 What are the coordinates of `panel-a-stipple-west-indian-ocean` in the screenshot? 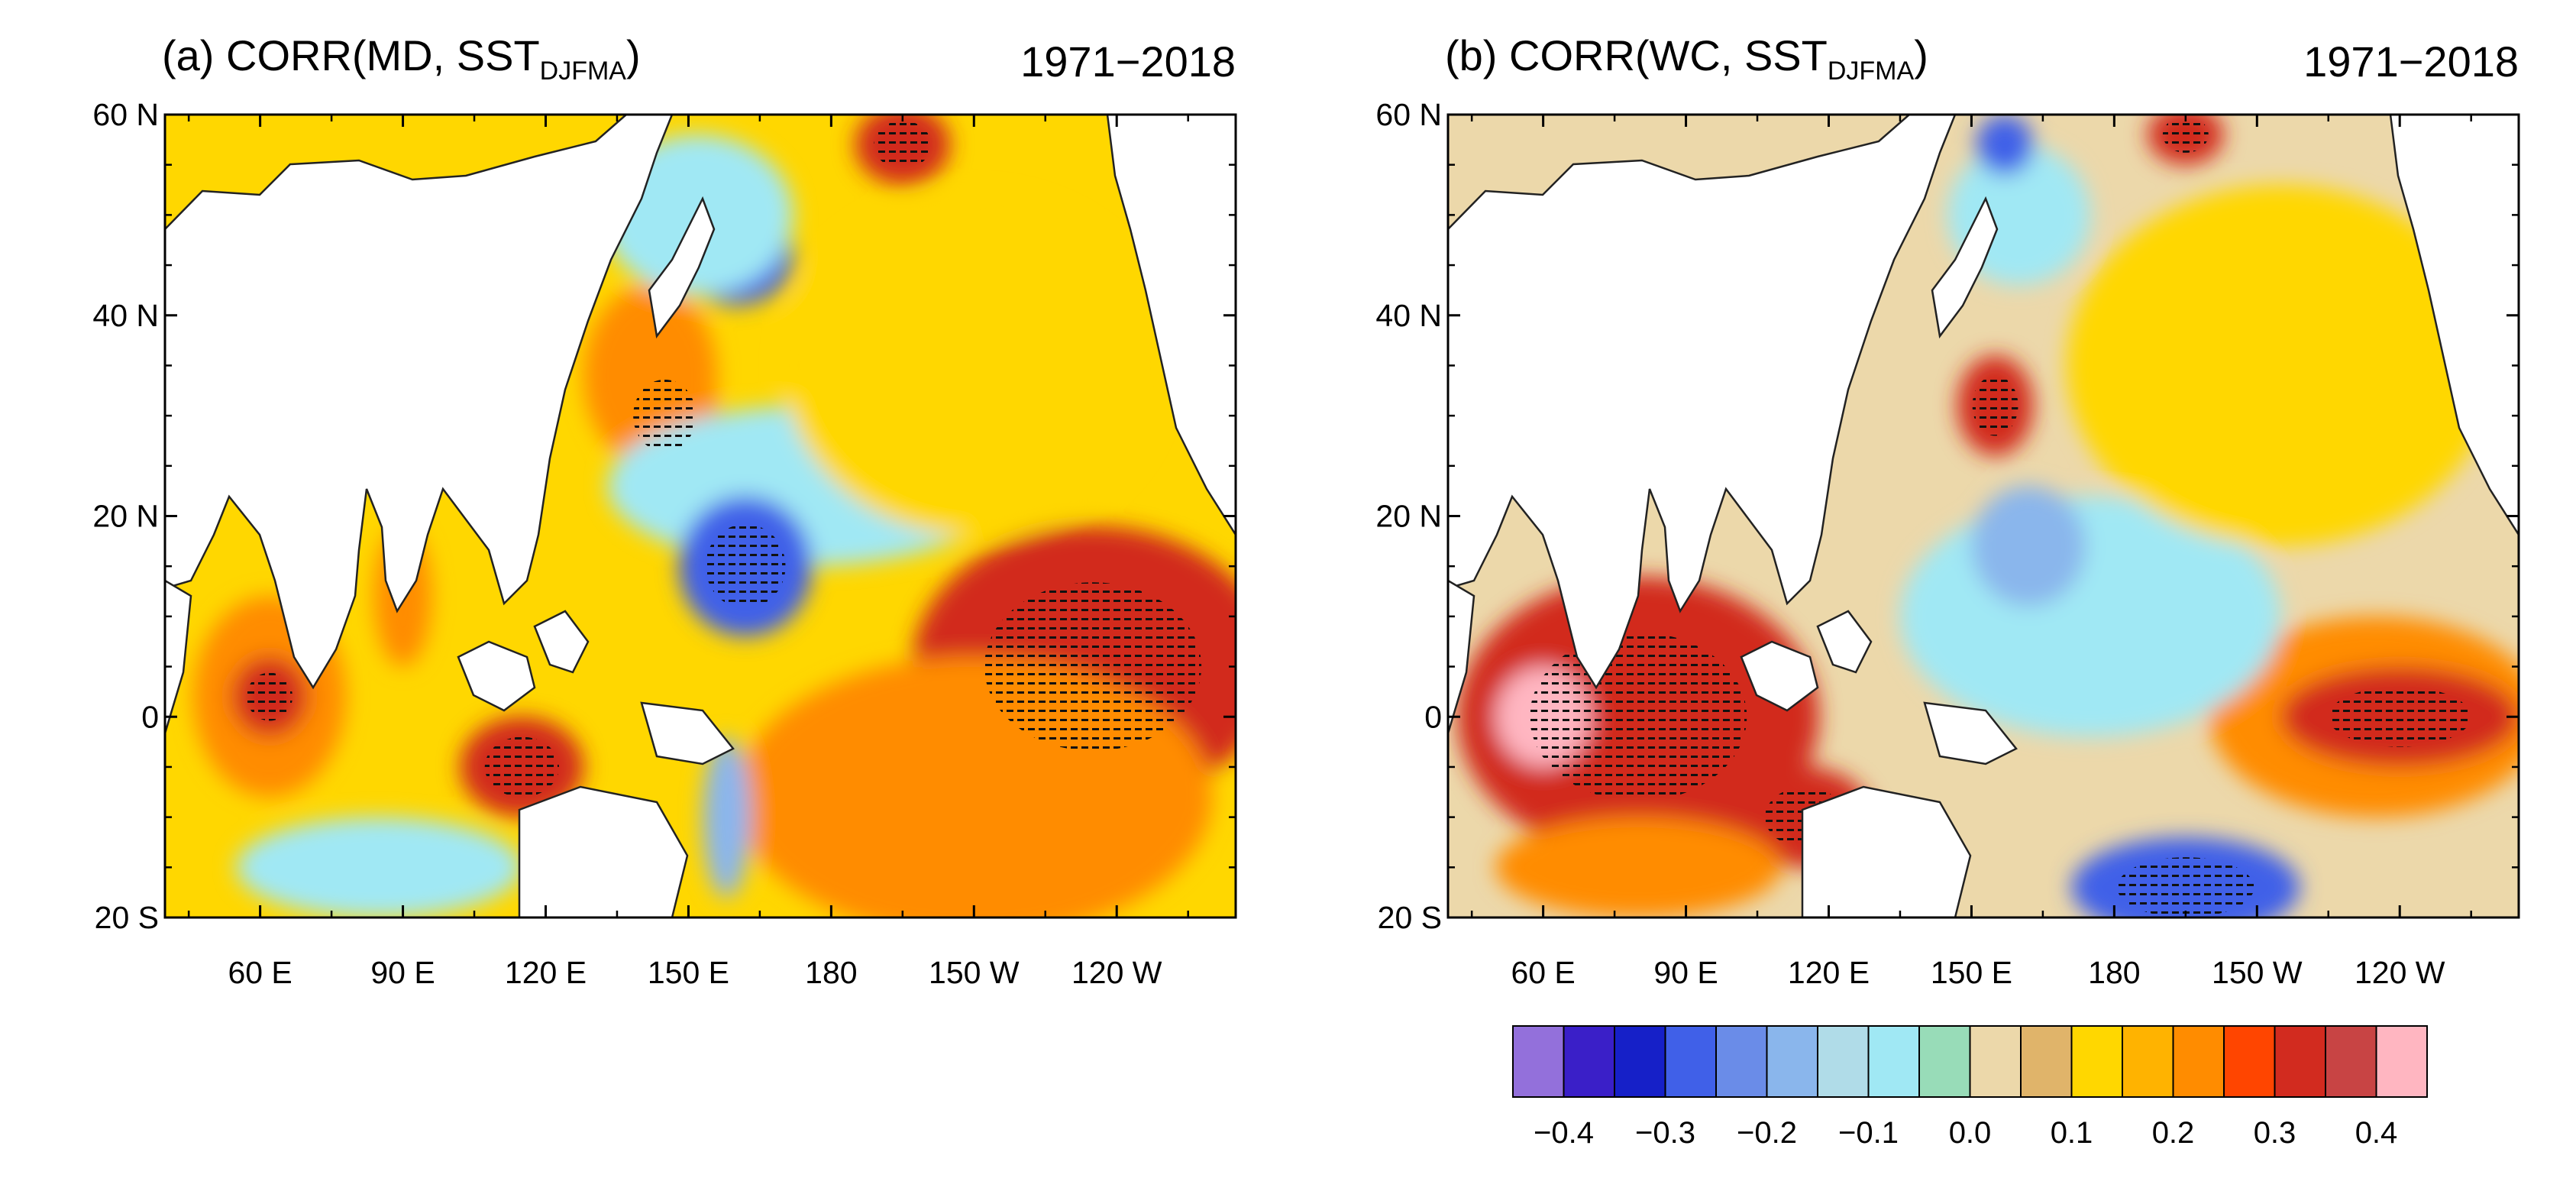 It's located at (270, 696).